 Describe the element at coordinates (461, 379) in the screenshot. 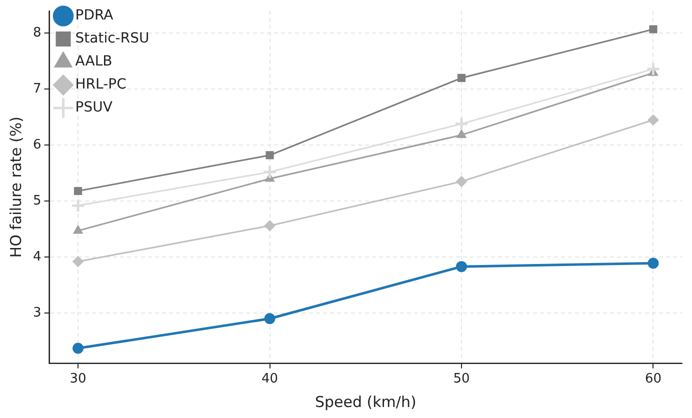

I see `x-tick-label: 50` at that location.